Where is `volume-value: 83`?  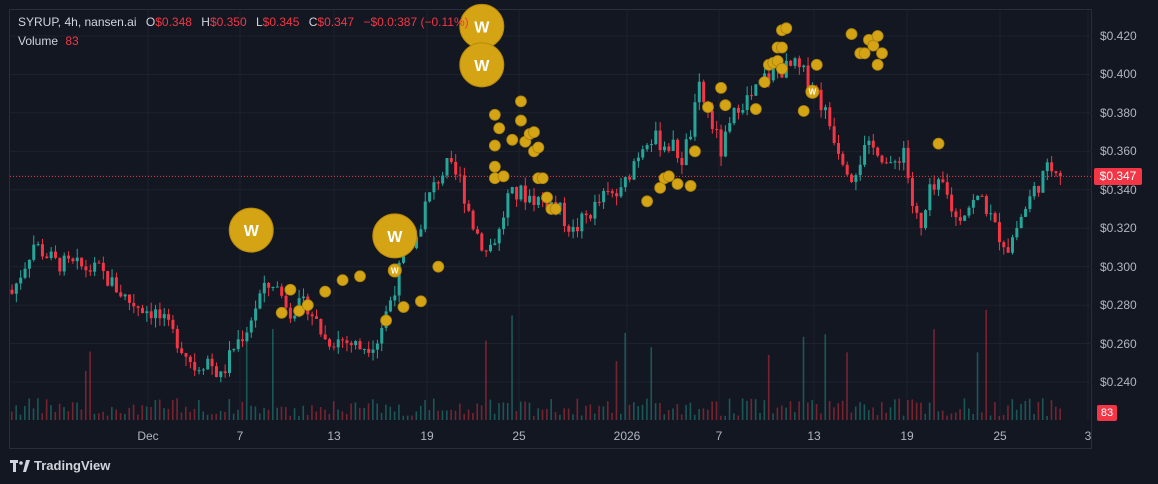
volume-value: 83 is located at coordinates (72, 41).